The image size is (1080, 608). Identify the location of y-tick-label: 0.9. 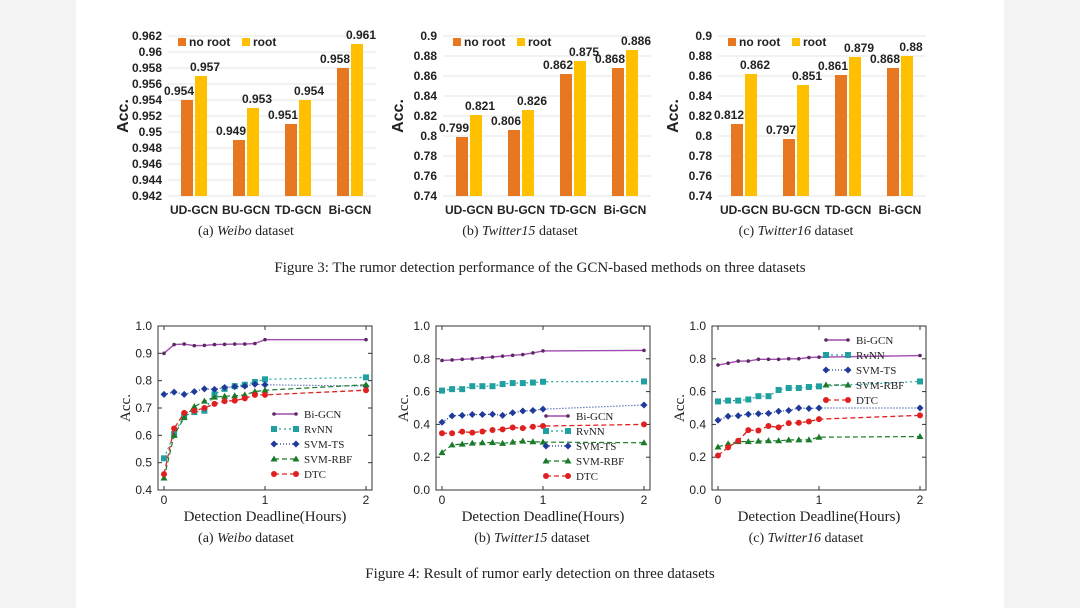
(428, 36).